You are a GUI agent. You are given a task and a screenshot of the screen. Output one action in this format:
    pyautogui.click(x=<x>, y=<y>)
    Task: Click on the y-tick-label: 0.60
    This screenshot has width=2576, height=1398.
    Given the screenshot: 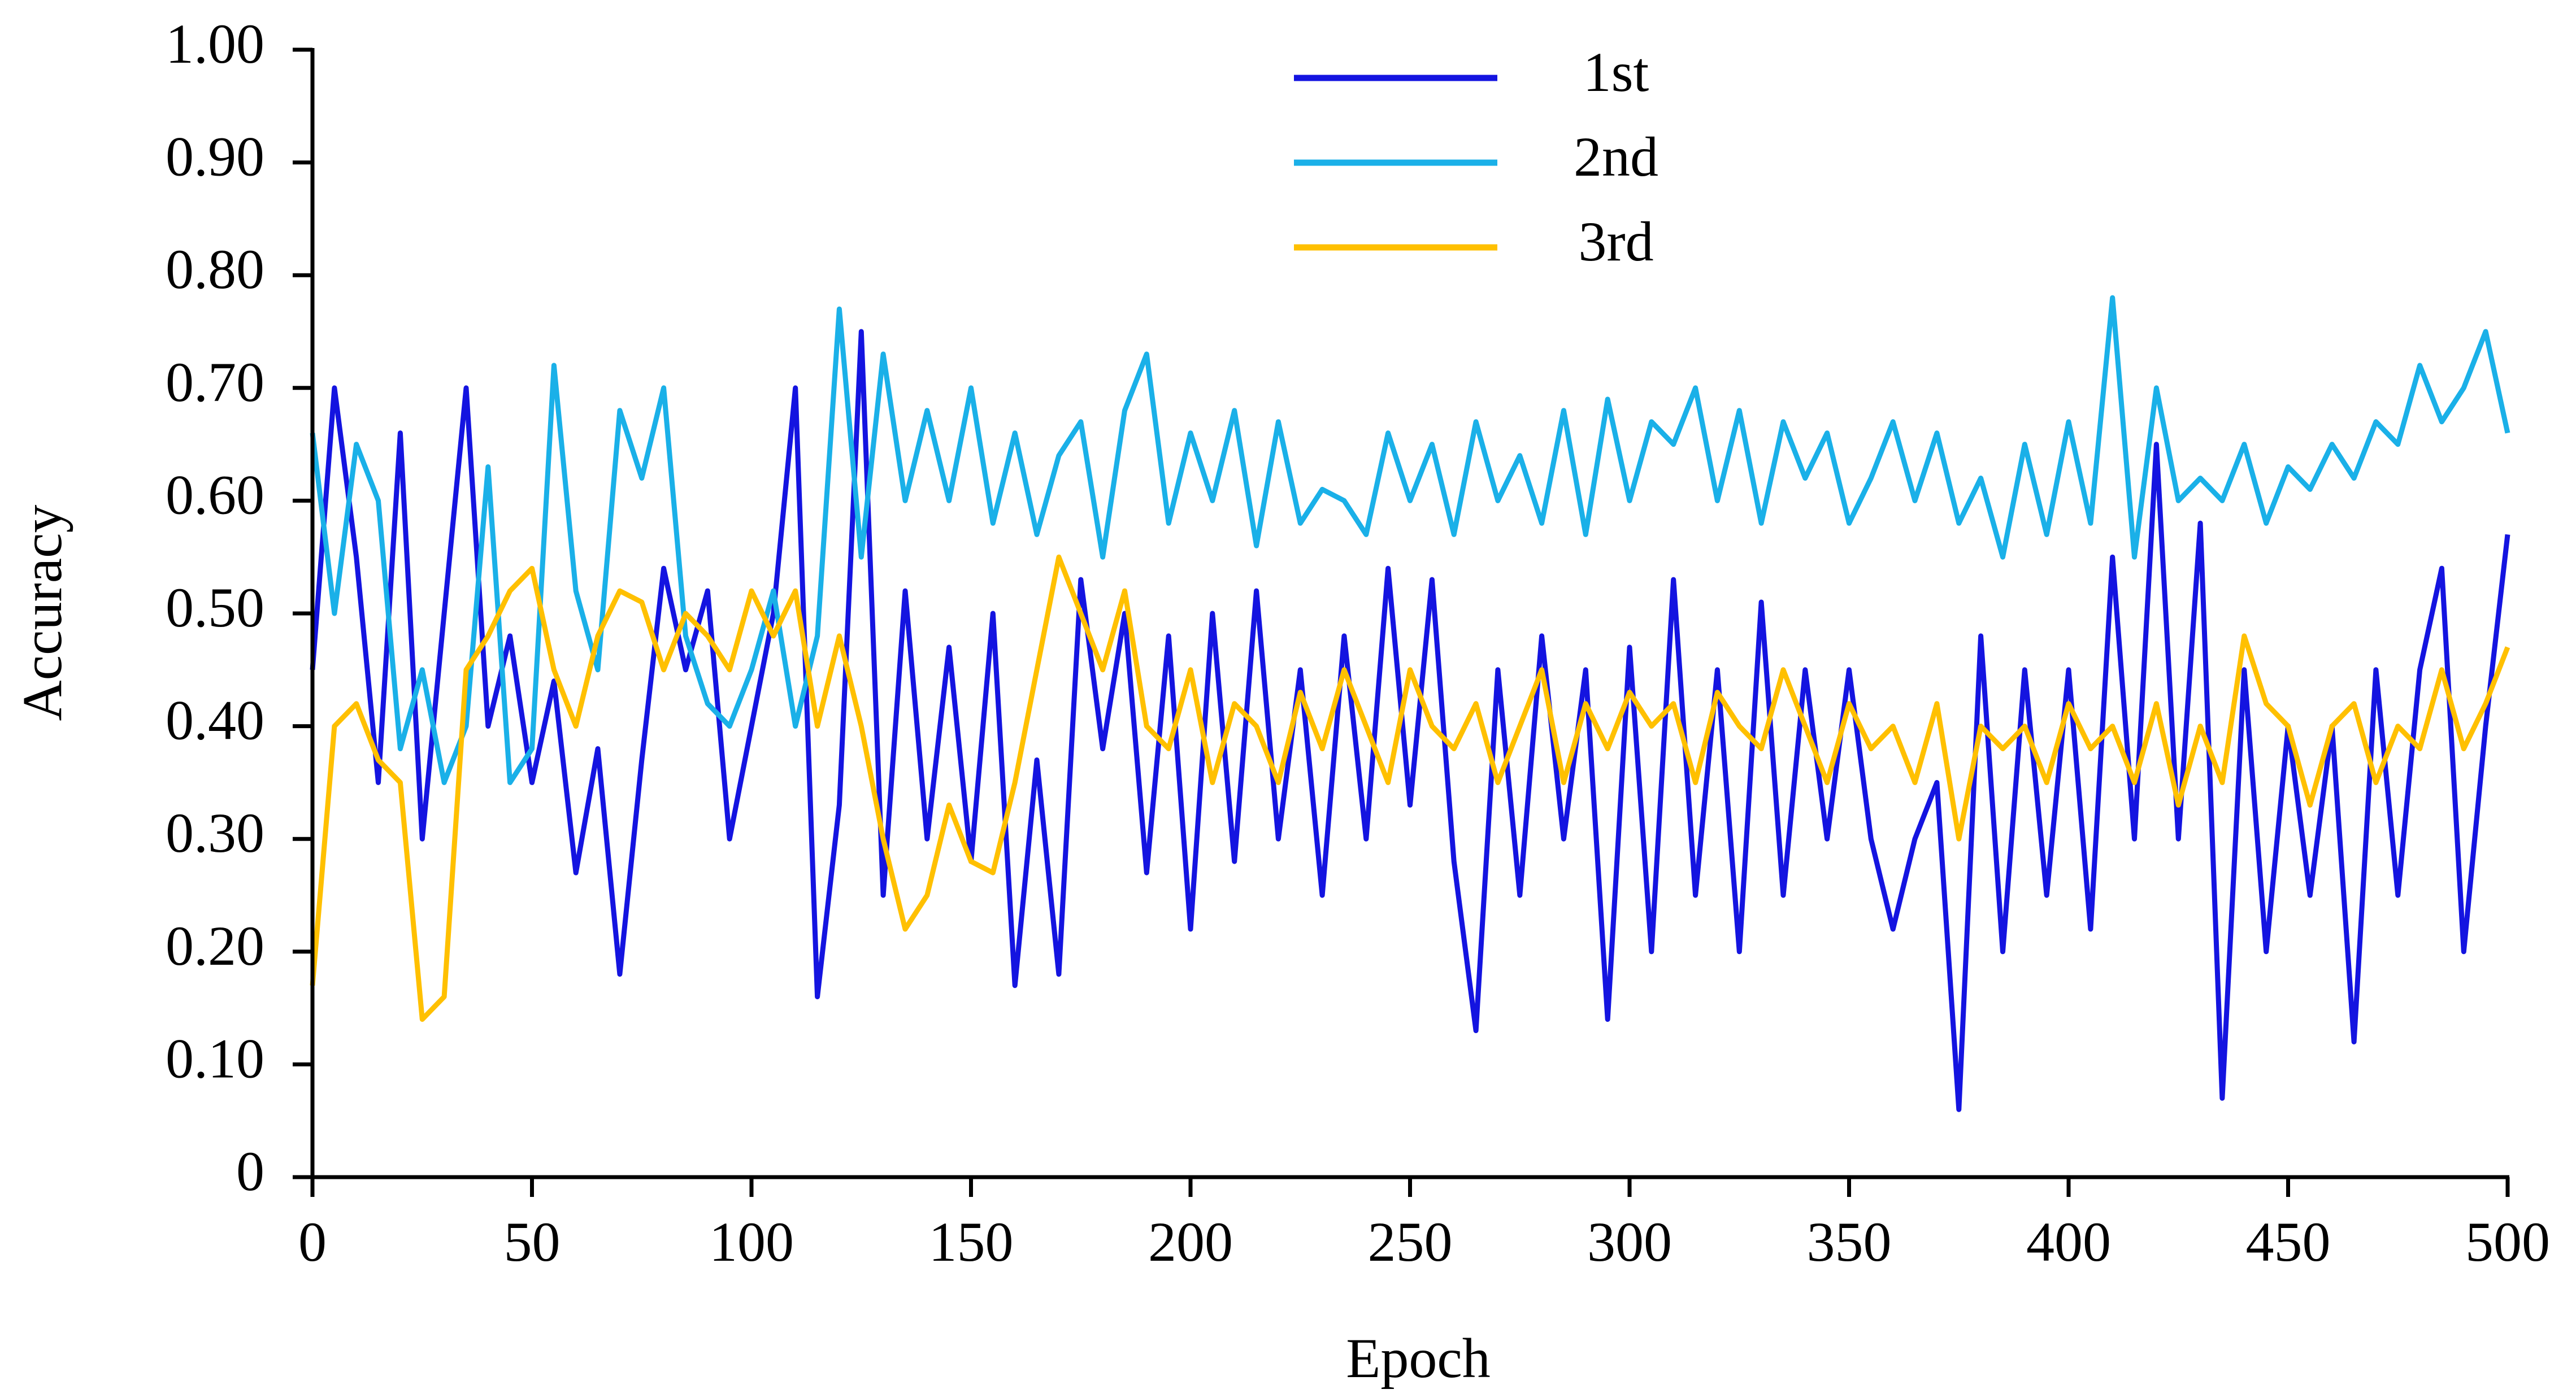 What is the action you would take?
    pyautogui.click(x=215, y=494)
    